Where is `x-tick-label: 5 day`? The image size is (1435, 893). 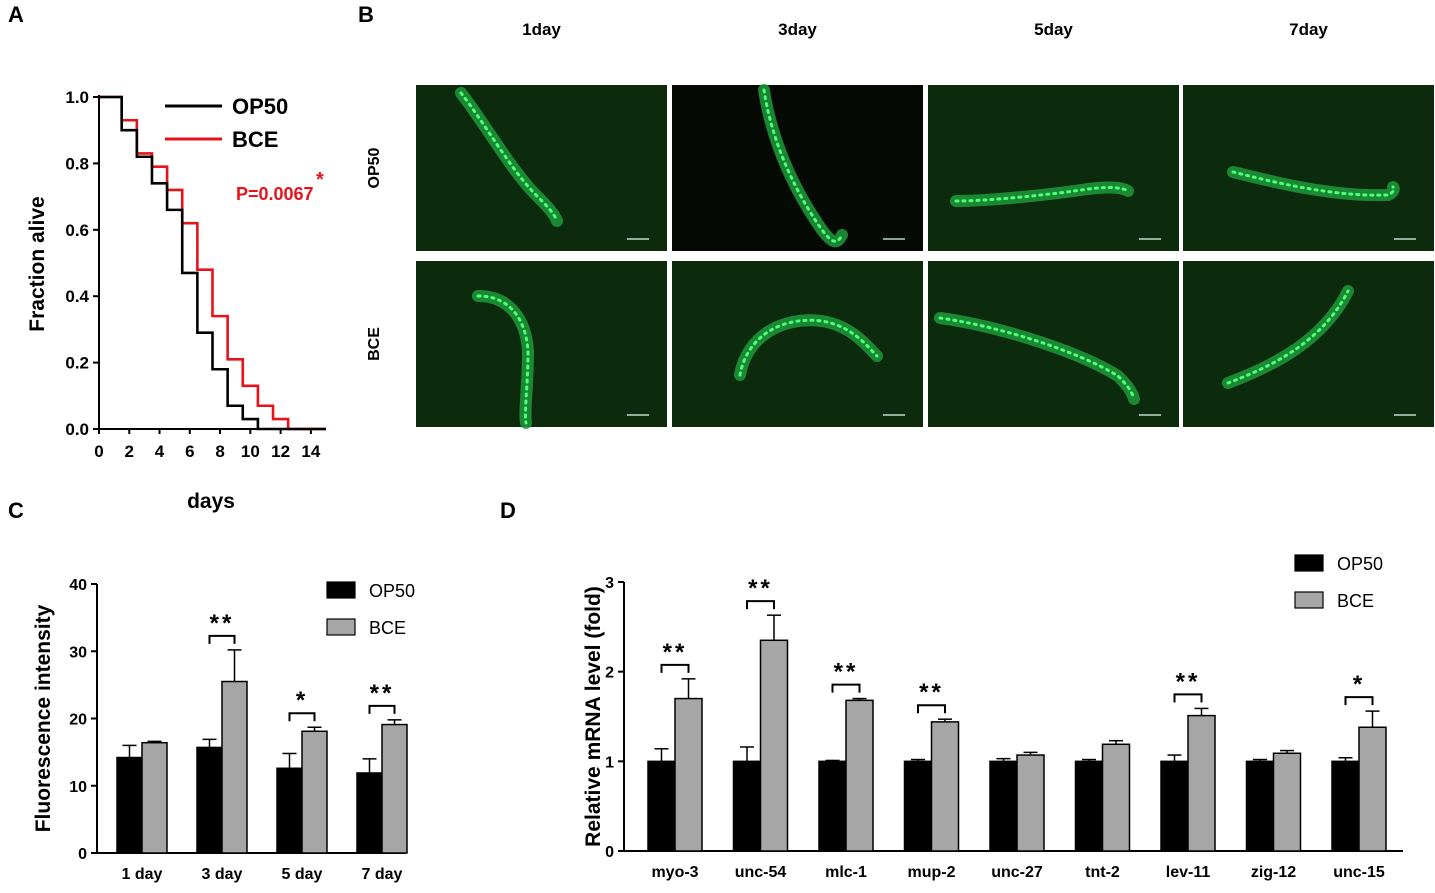 x-tick-label: 5 day is located at coordinates (302, 874).